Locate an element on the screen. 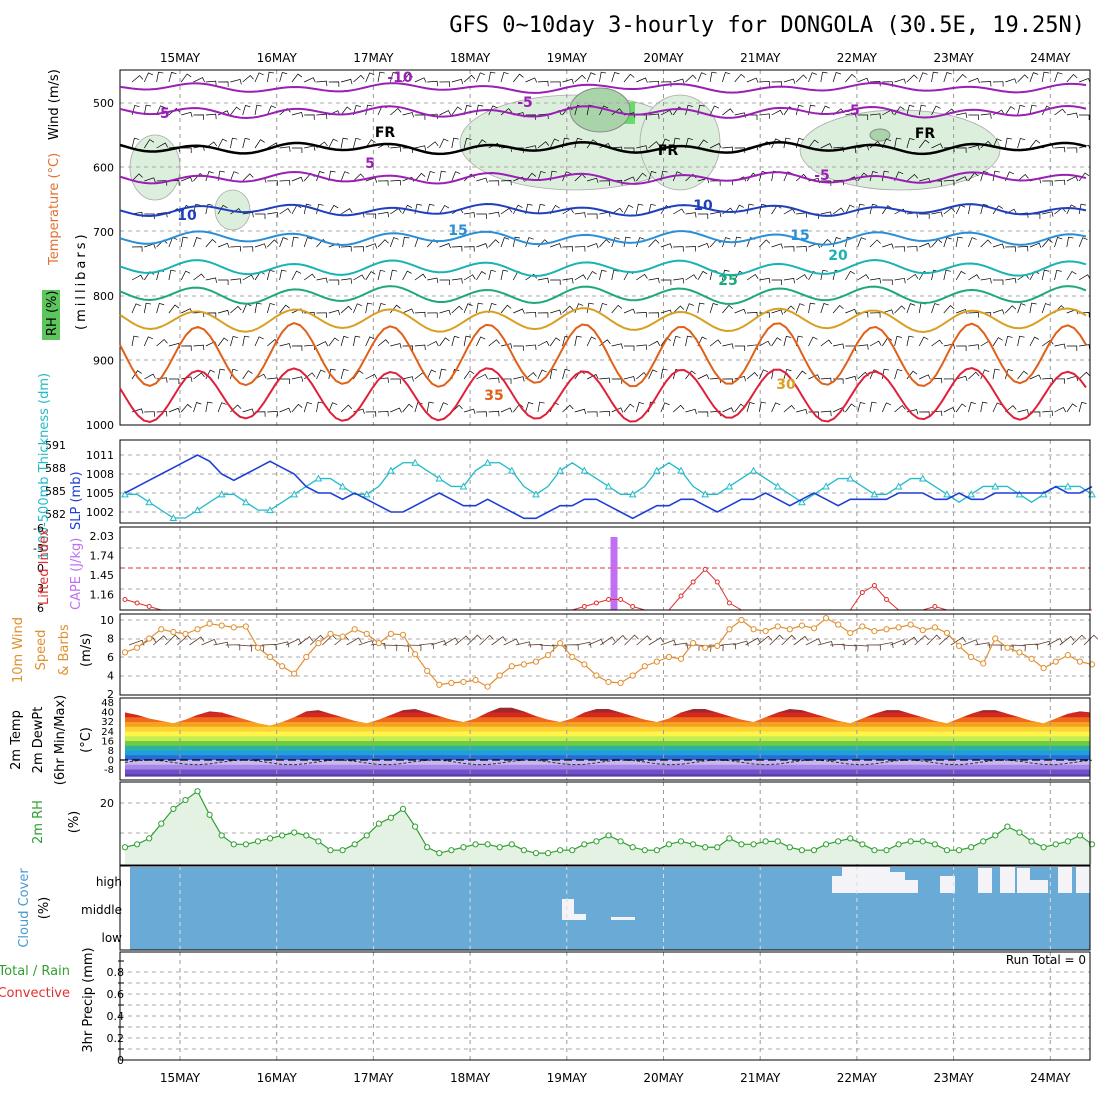  cloud-axis-label: Cloud Cover is located at coordinates (24, 908).